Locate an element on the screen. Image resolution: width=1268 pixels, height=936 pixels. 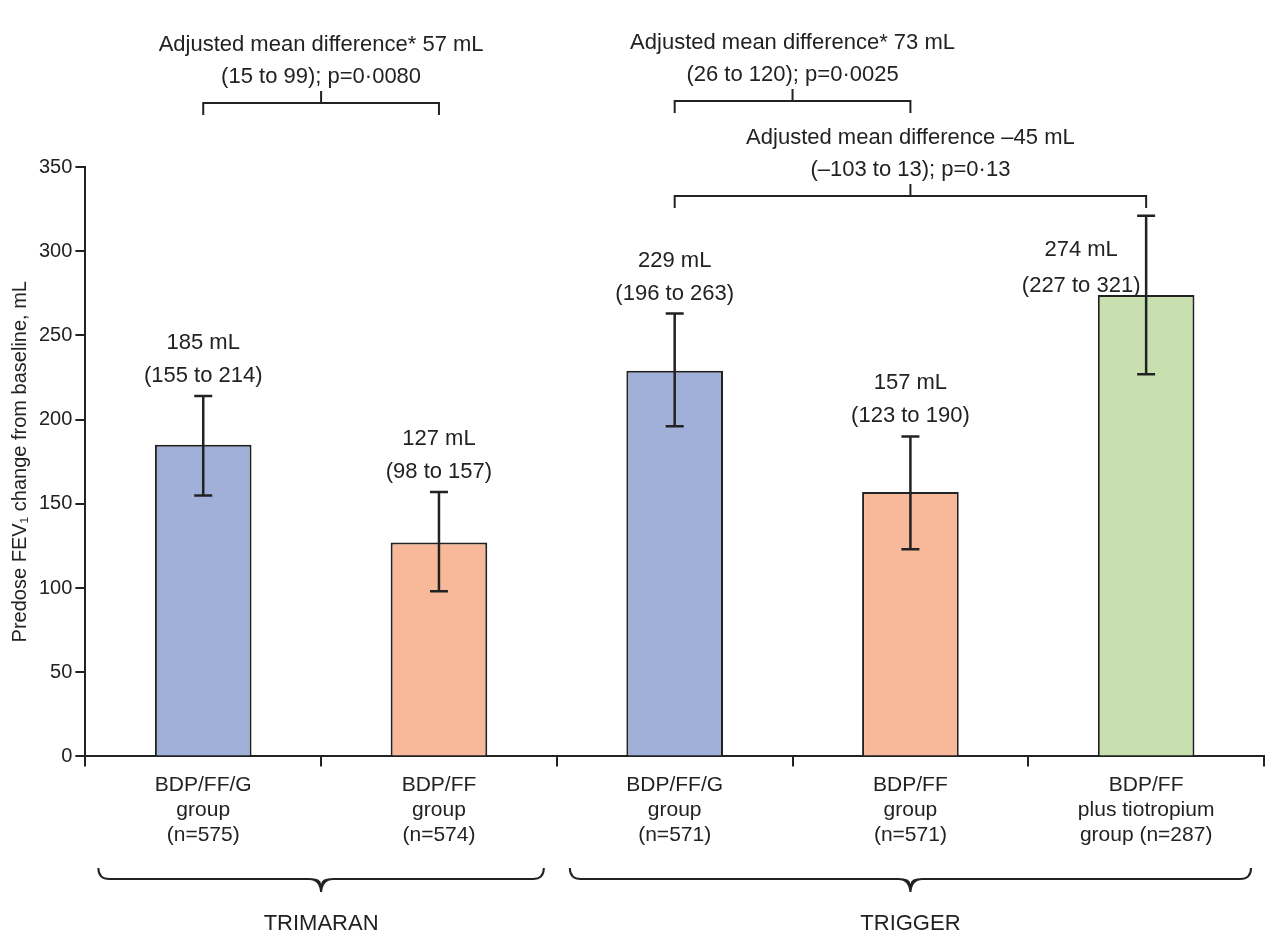
y-tick-label: 300 is located at coordinates (55, 249).